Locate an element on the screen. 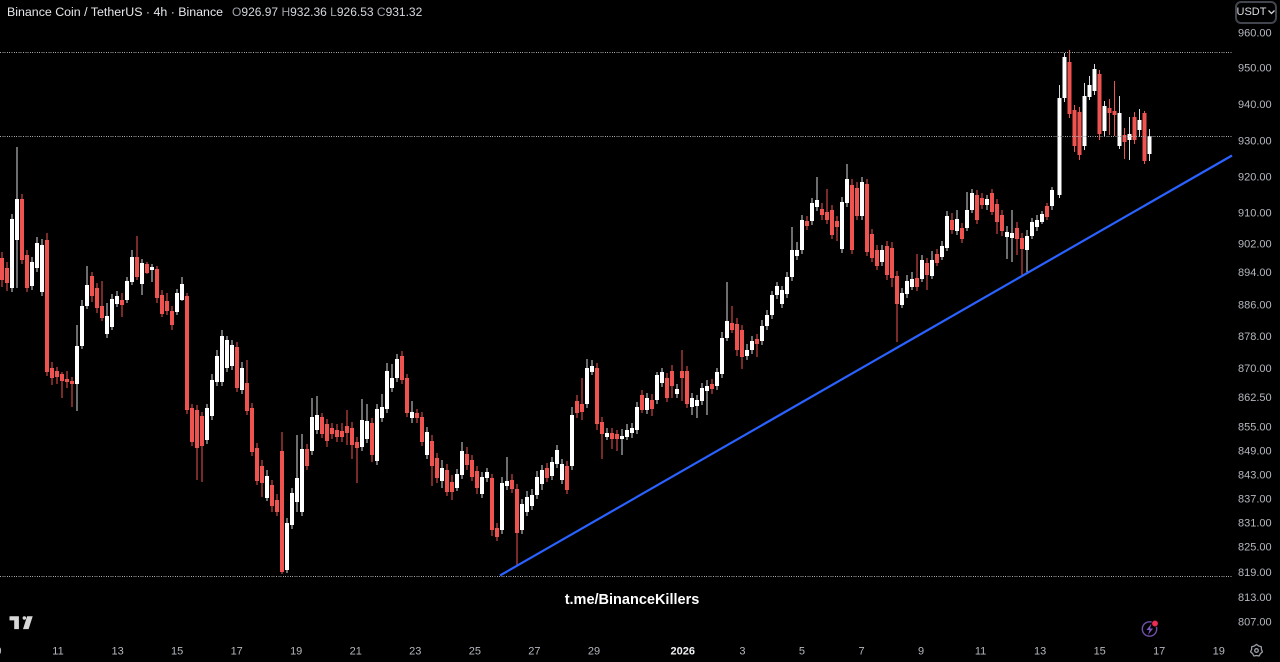 The height and width of the screenshot is (662, 1280). svg-text: 930.00 is located at coordinates (1255, 142).